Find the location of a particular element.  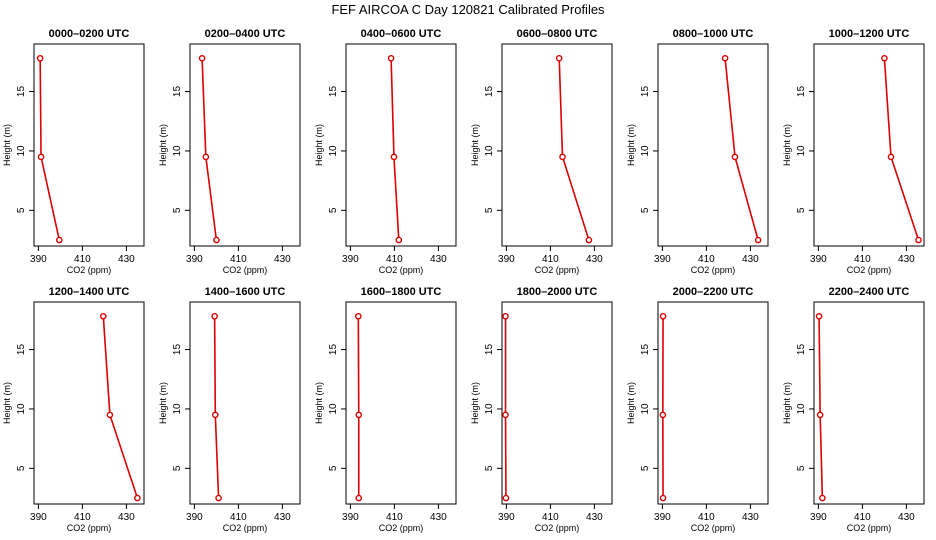

panel-title: 0600–0800 UTC is located at coordinates (557, 34).